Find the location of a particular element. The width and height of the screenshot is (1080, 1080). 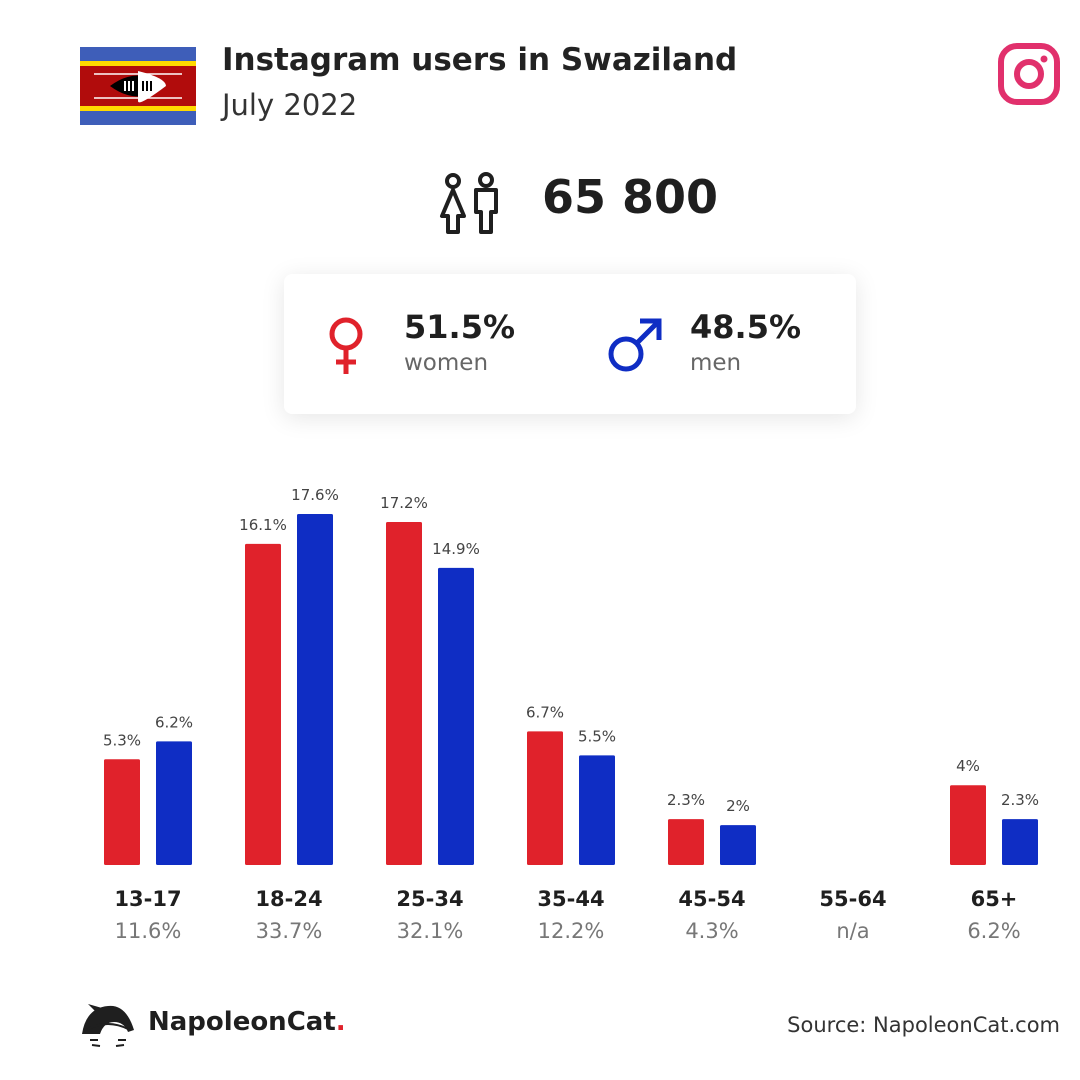

total-users-value: 65 800 is located at coordinates (630, 197).